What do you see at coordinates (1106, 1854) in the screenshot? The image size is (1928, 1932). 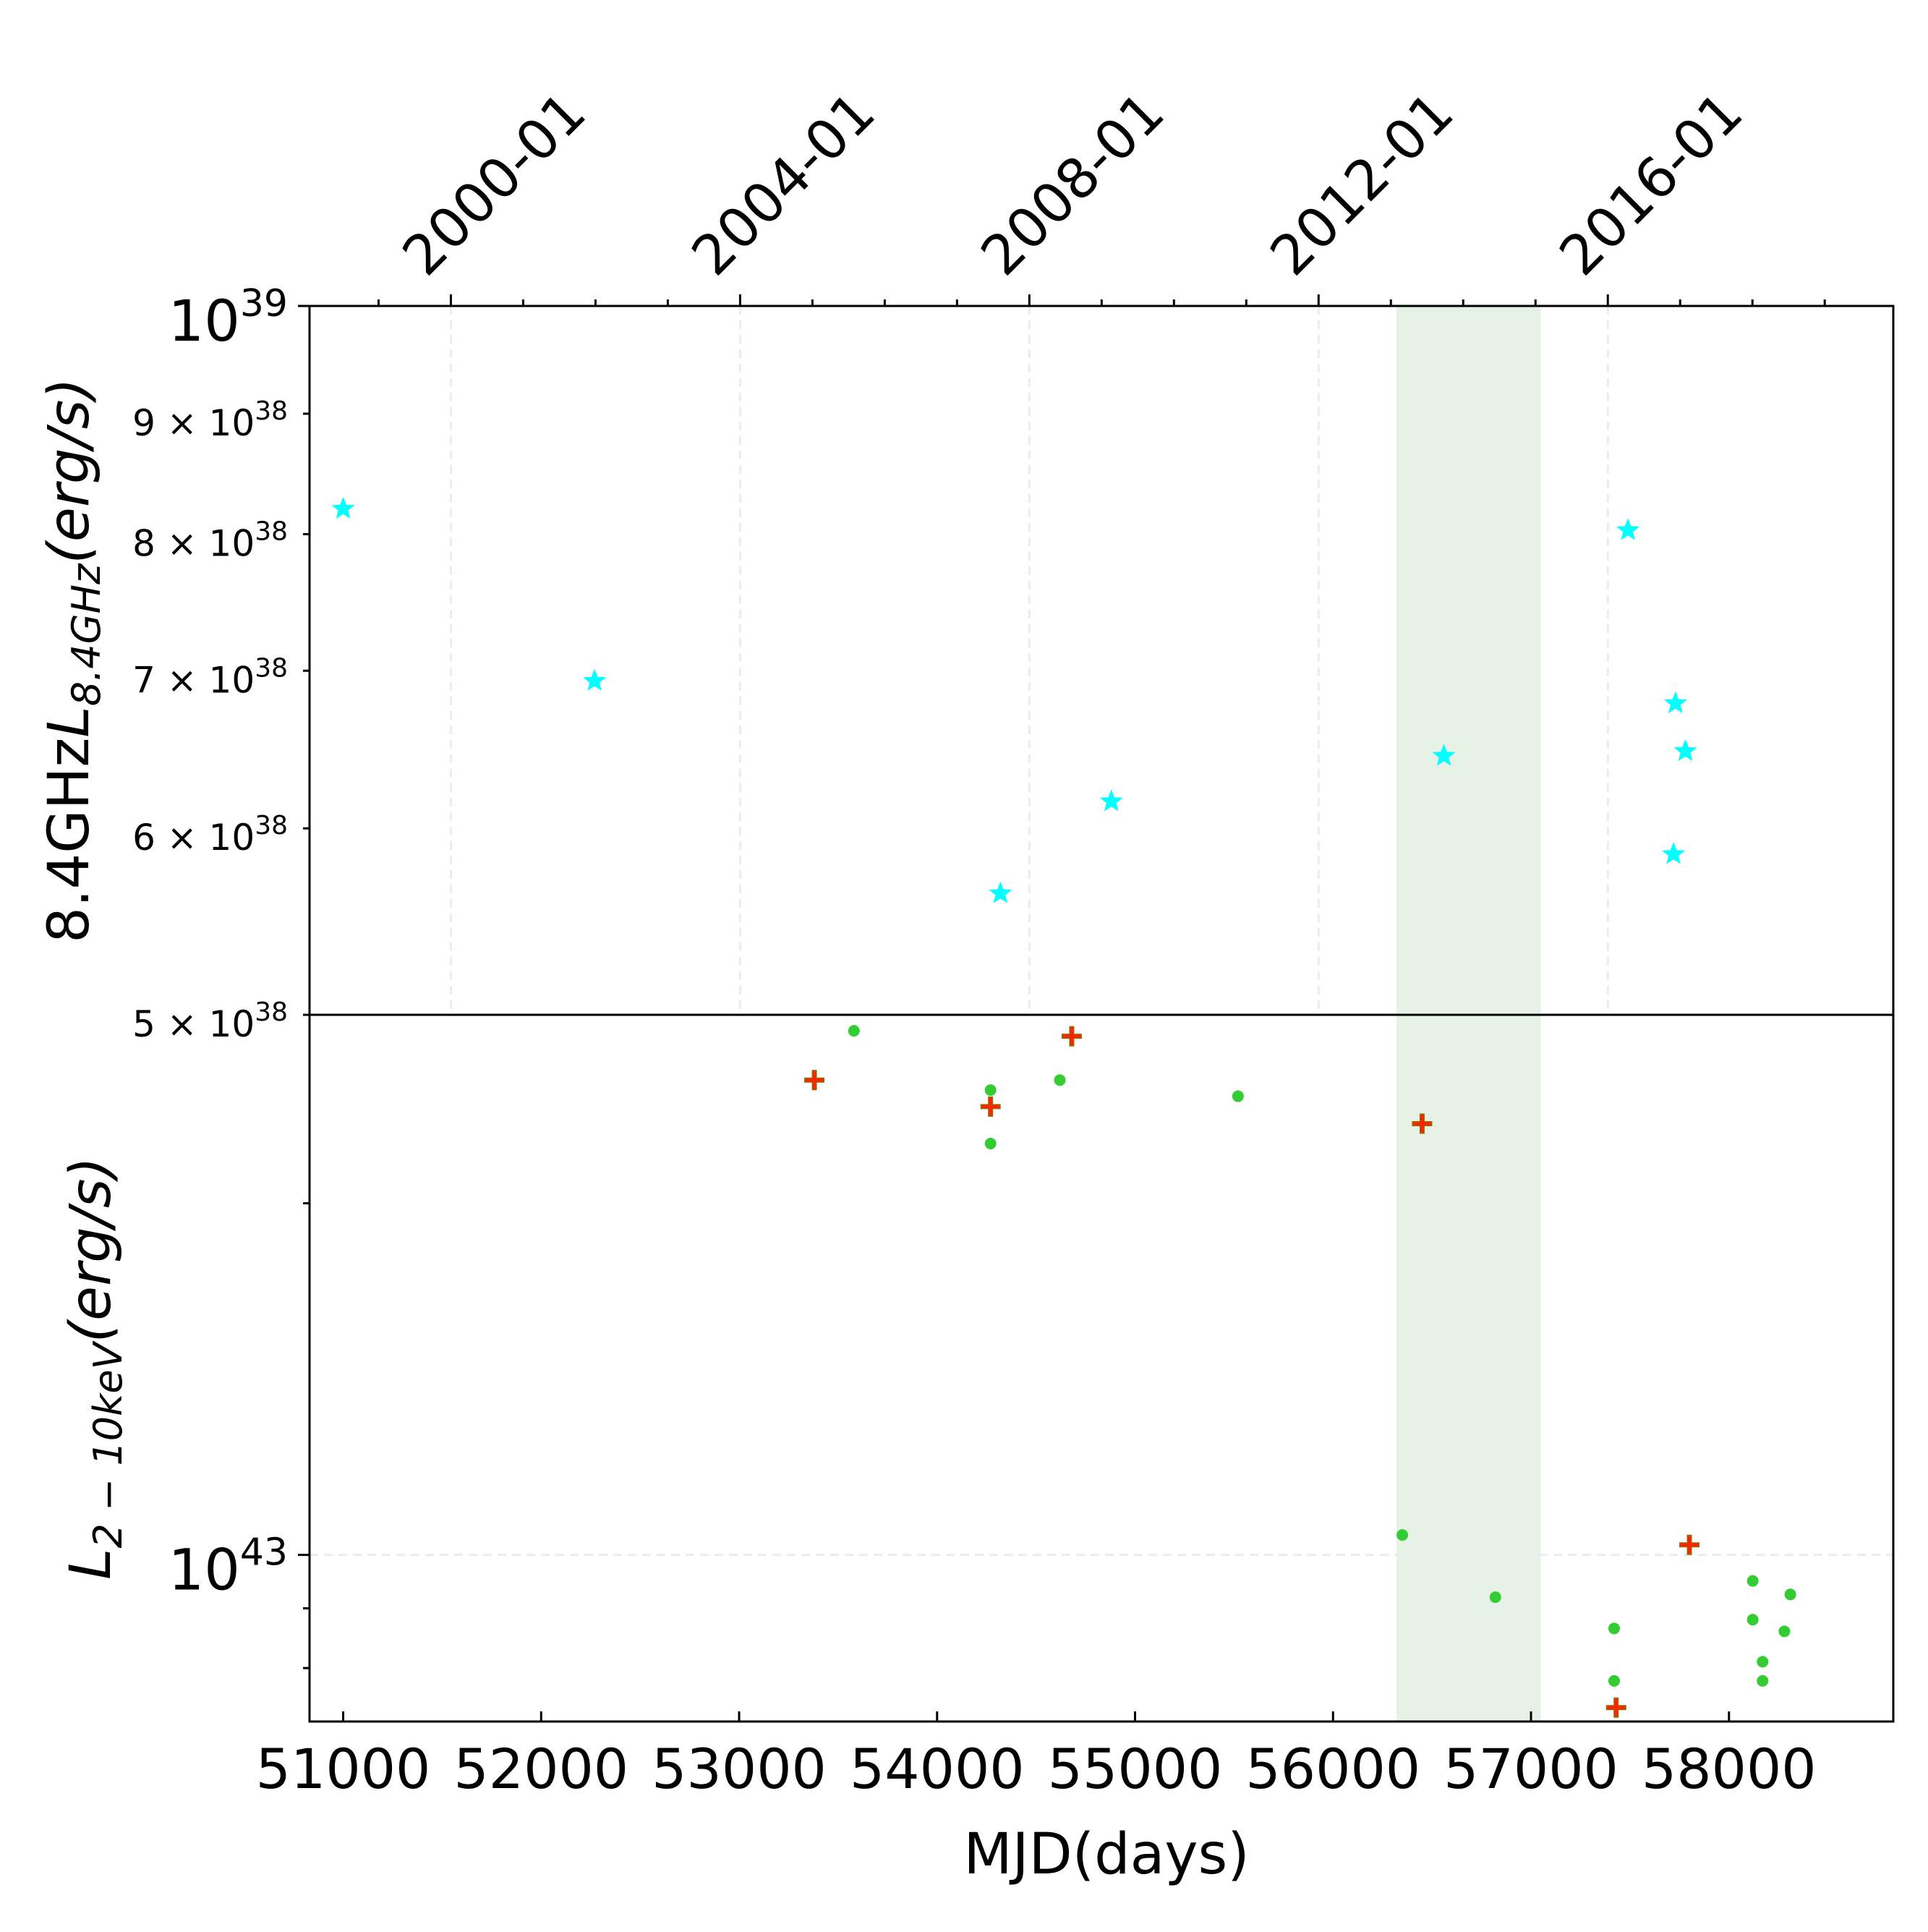 I see `x-axis-label: MJD(days)` at bounding box center [1106, 1854].